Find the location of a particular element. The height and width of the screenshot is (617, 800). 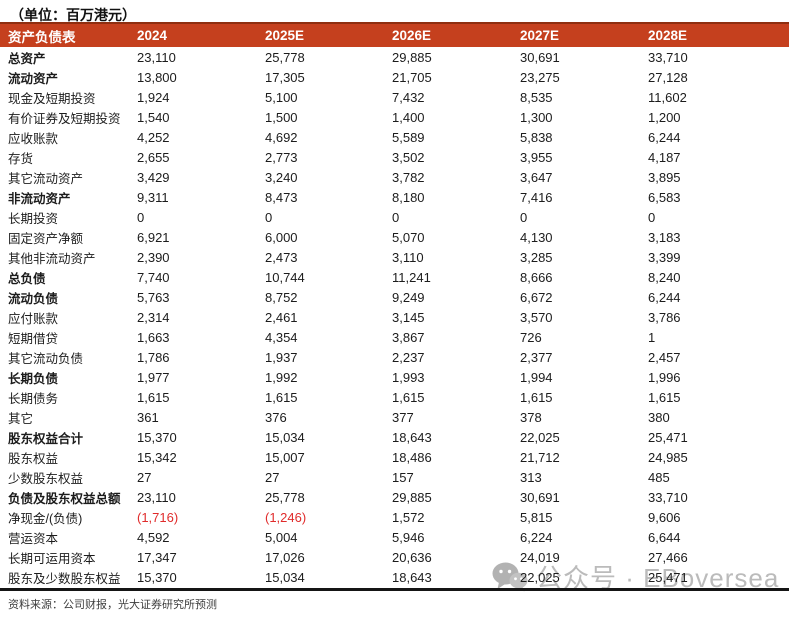

cell-value: 5,815 is located at coordinates (536, 517).